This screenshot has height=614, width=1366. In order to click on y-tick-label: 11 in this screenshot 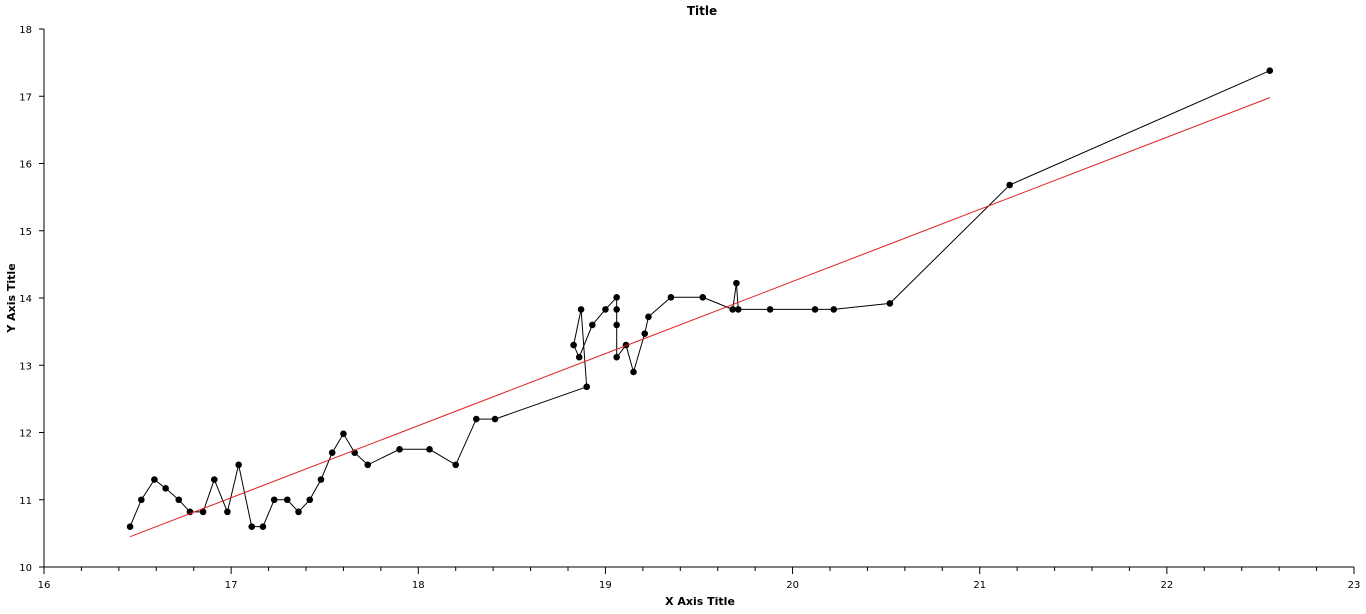, I will do `click(25, 501)`.